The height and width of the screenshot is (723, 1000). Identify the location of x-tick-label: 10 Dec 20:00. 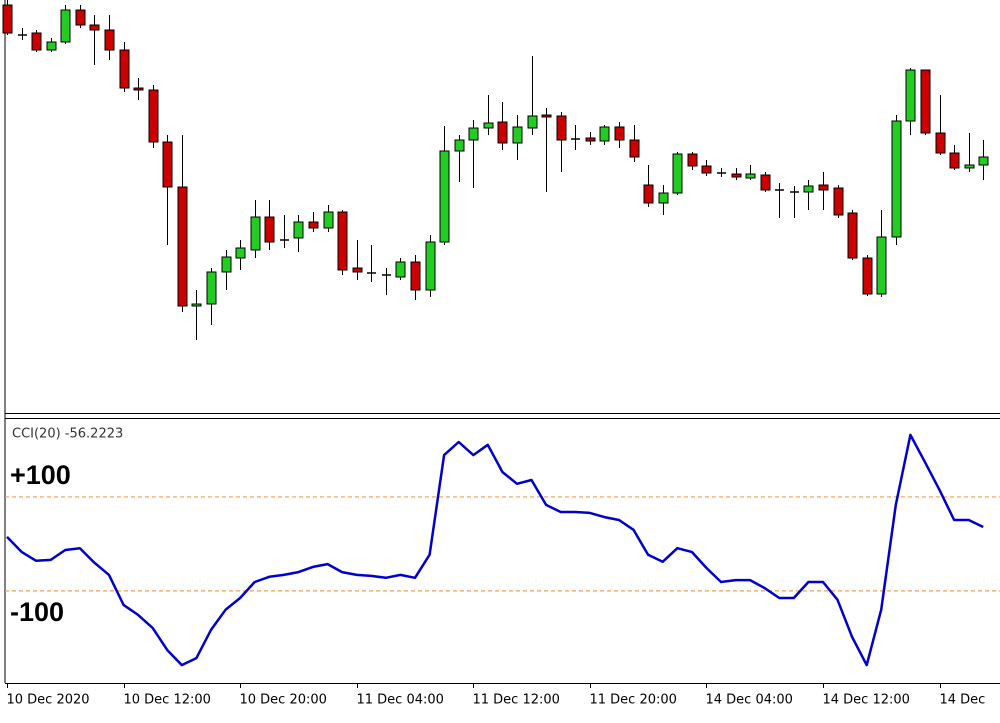
(283, 700).